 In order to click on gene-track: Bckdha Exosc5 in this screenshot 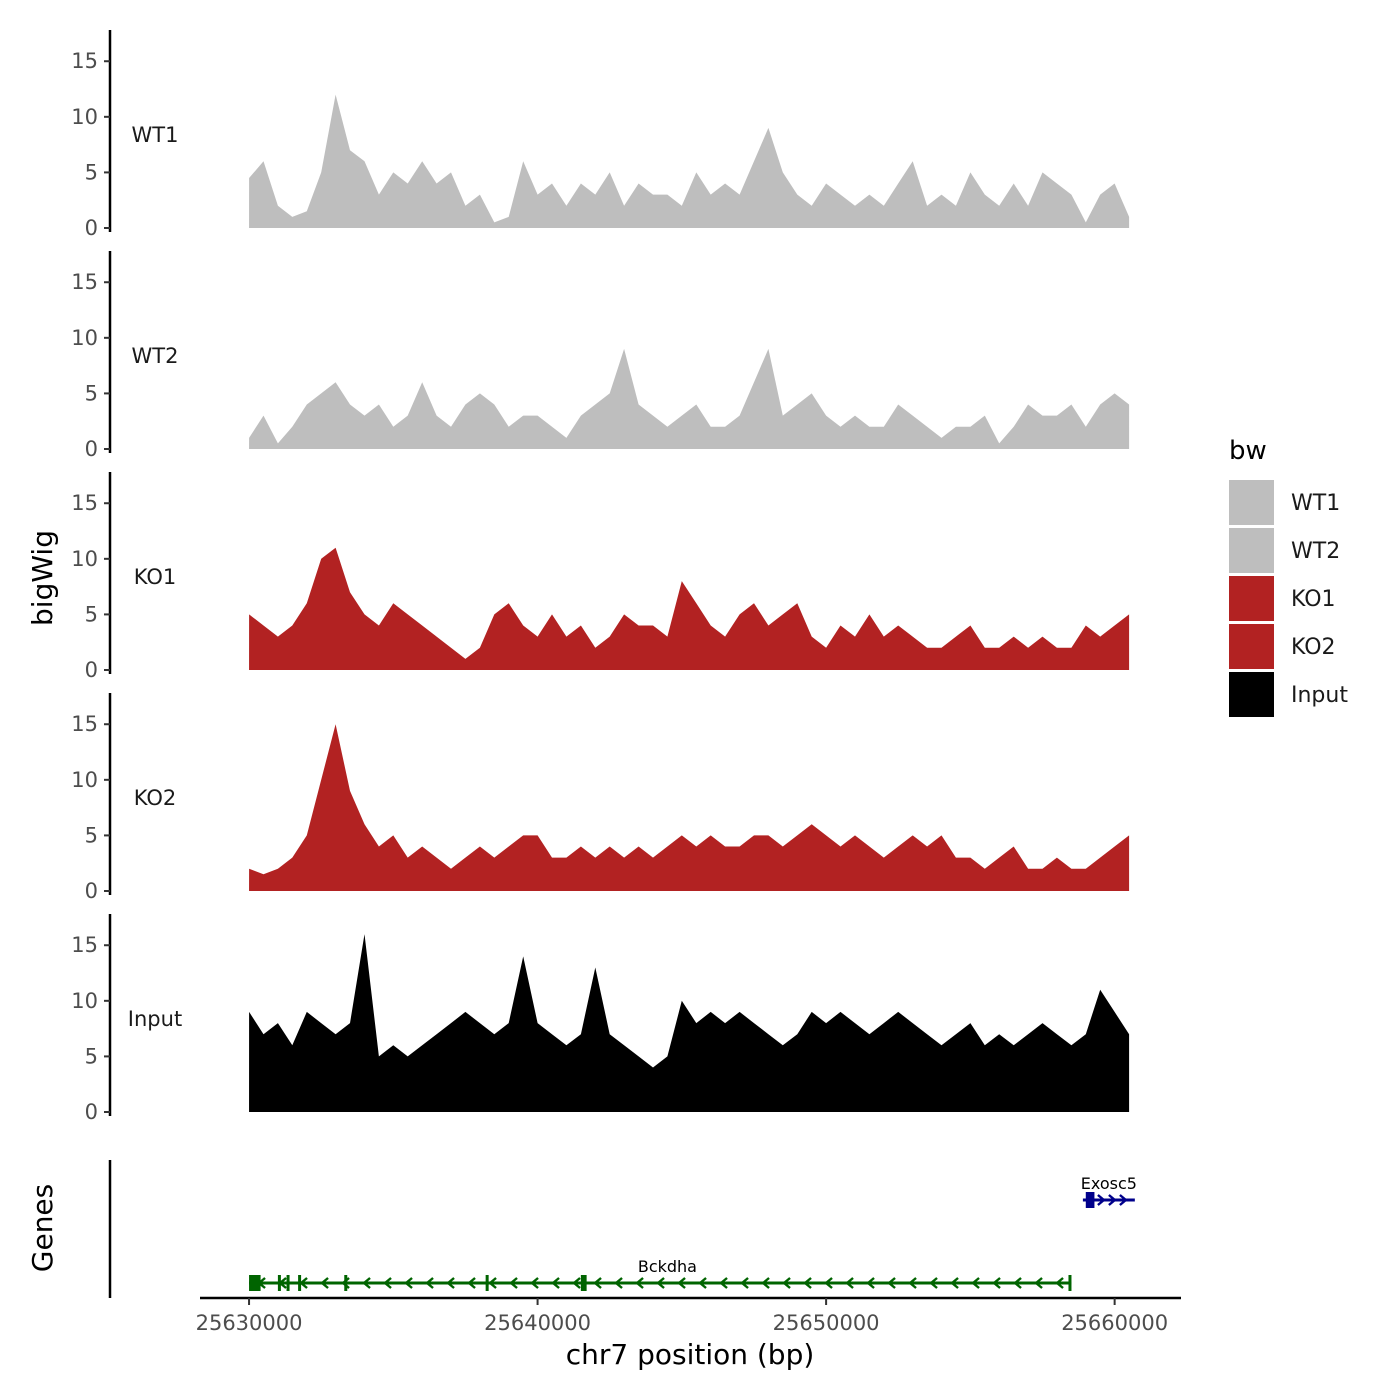, I will do `click(622, 1229)`.